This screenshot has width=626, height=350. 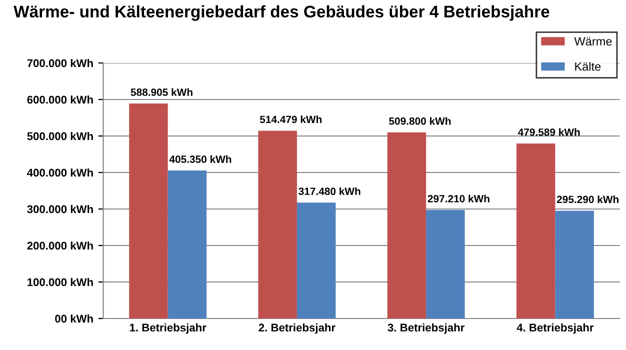 I want to click on x-tick-label: 4. Betriebsjahr, so click(x=555, y=328).